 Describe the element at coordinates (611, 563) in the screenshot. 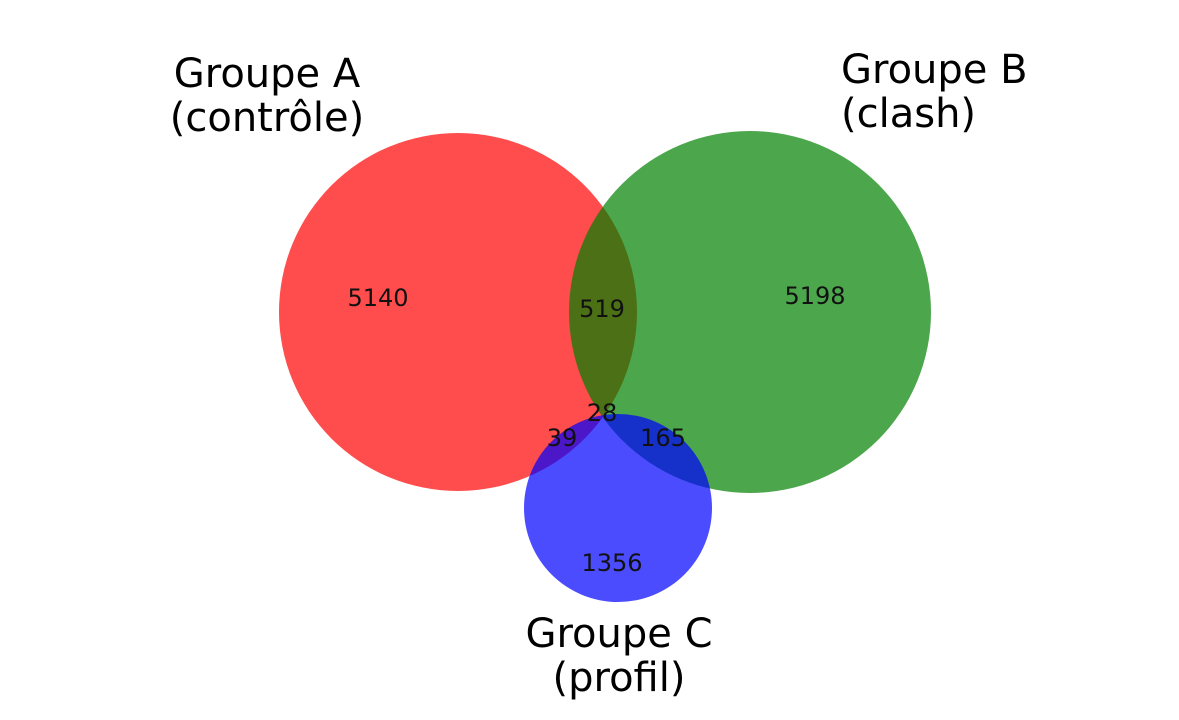

I see `count-c-only: 1356` at that location.